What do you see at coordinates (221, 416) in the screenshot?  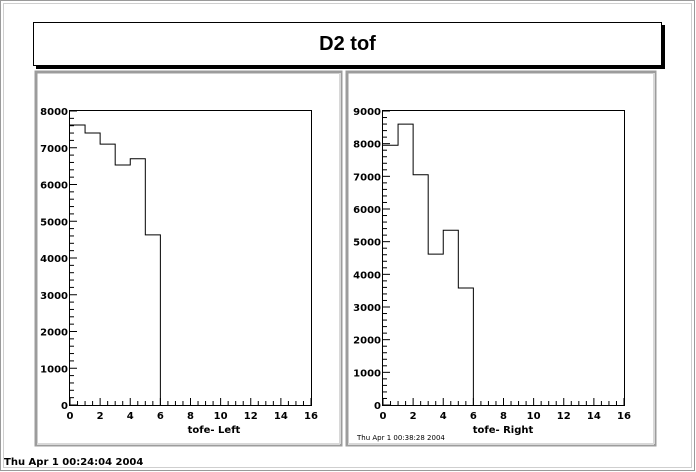 I see `left-x-tick-label: 10` at bounding box center [221, 416].